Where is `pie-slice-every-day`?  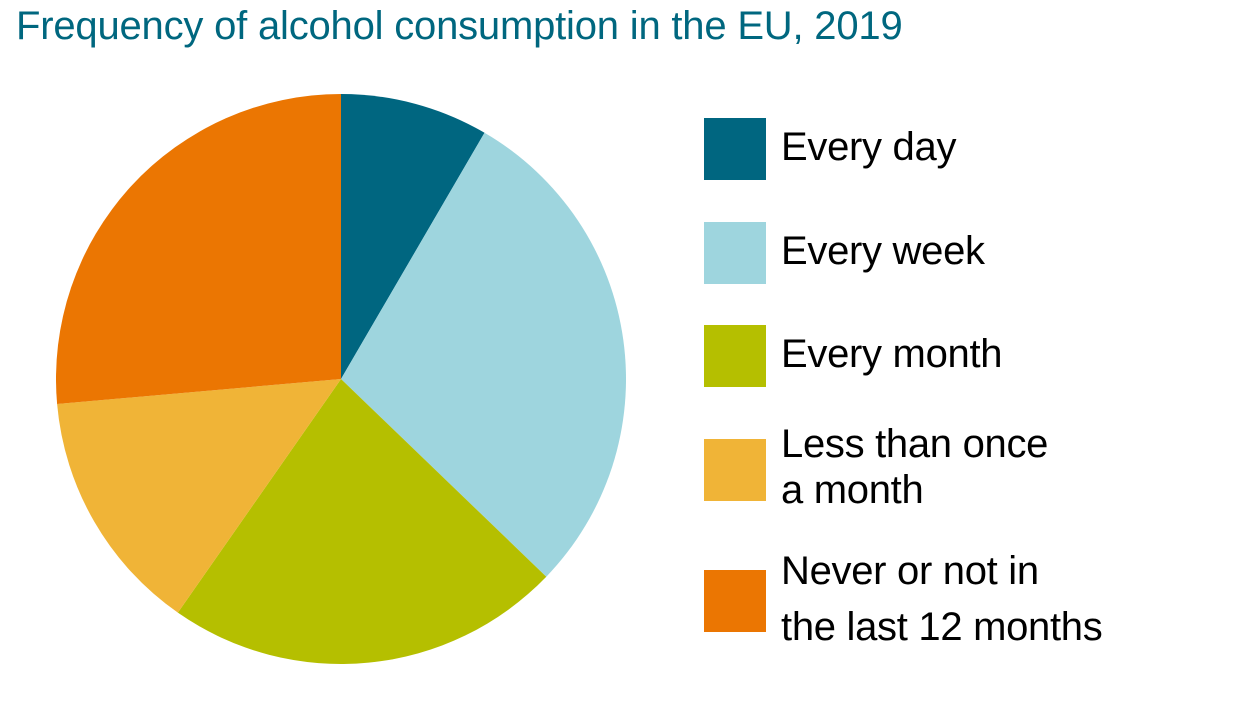 pie-slice-every-day is located at coordinates (413, 236).